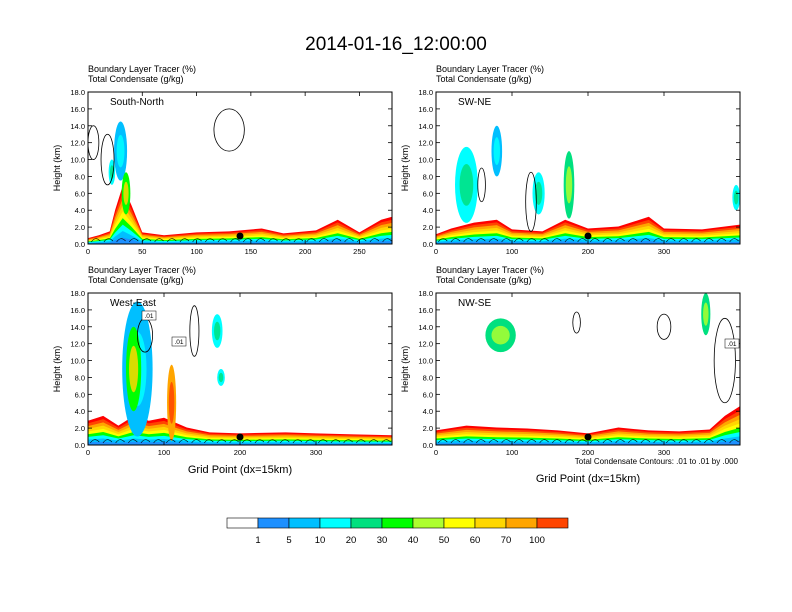 This screenshot has width=792, height=612. What do you see at coordinates (288, 540) in the screenshot?
I see `colorbar-label: 5` at bounding box center [288, 540].